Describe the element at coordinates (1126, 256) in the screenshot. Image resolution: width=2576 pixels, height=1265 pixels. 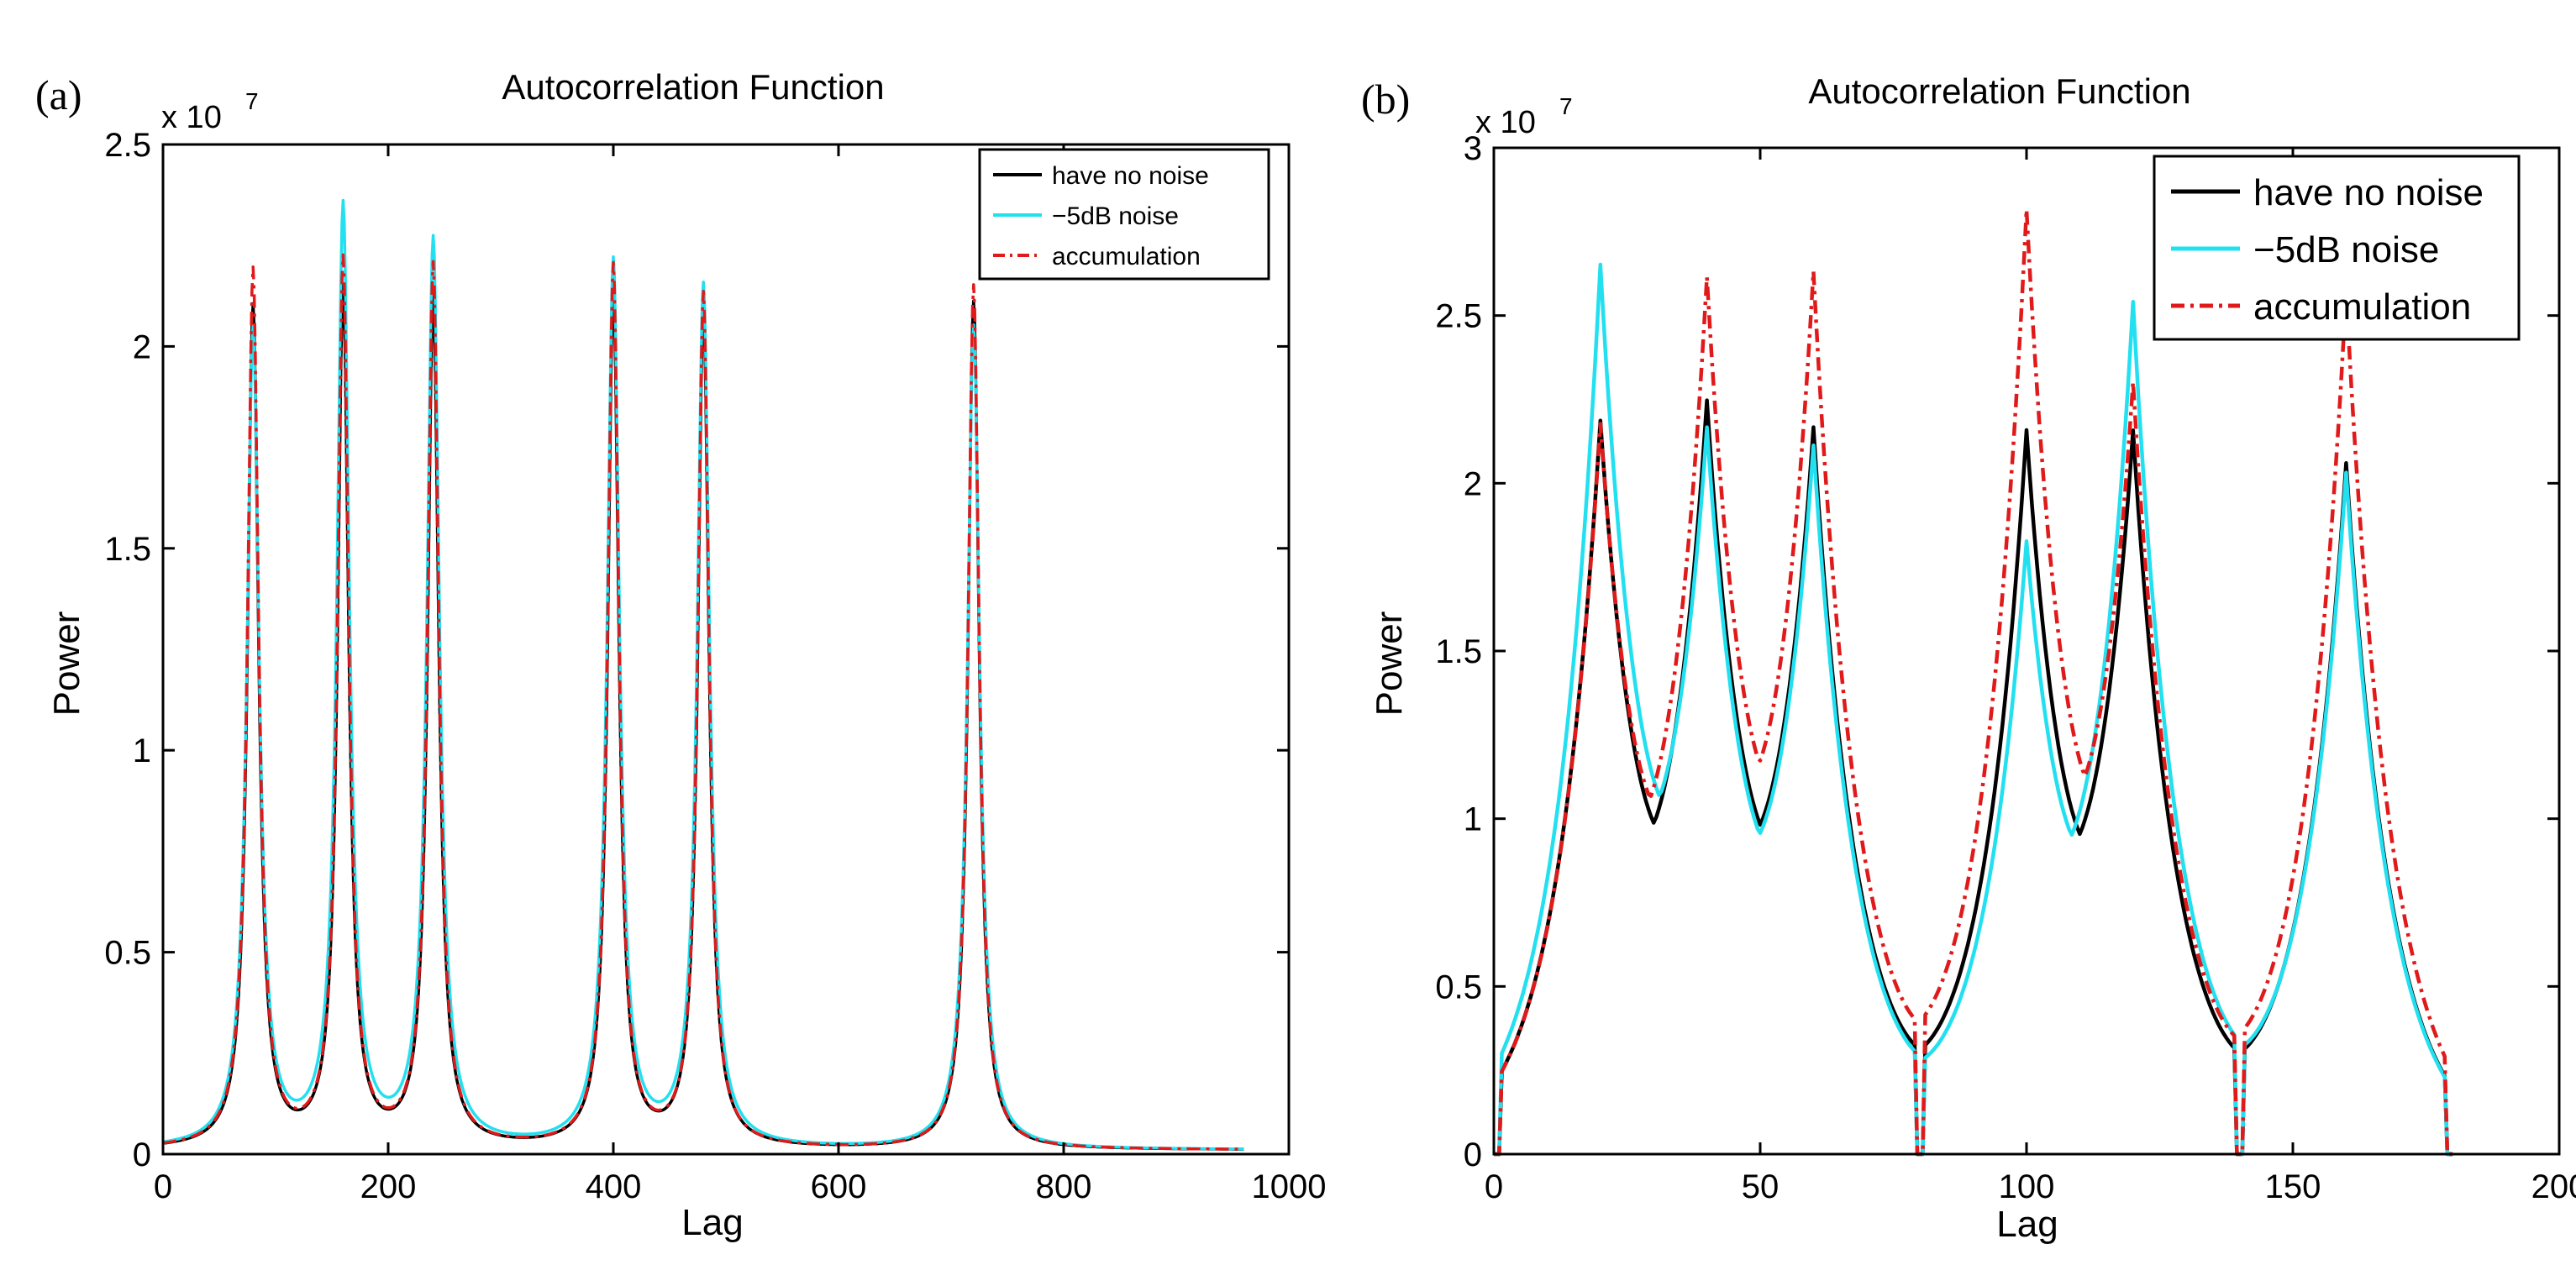
I see `panel-a-legend-label: accumulation` at that location.